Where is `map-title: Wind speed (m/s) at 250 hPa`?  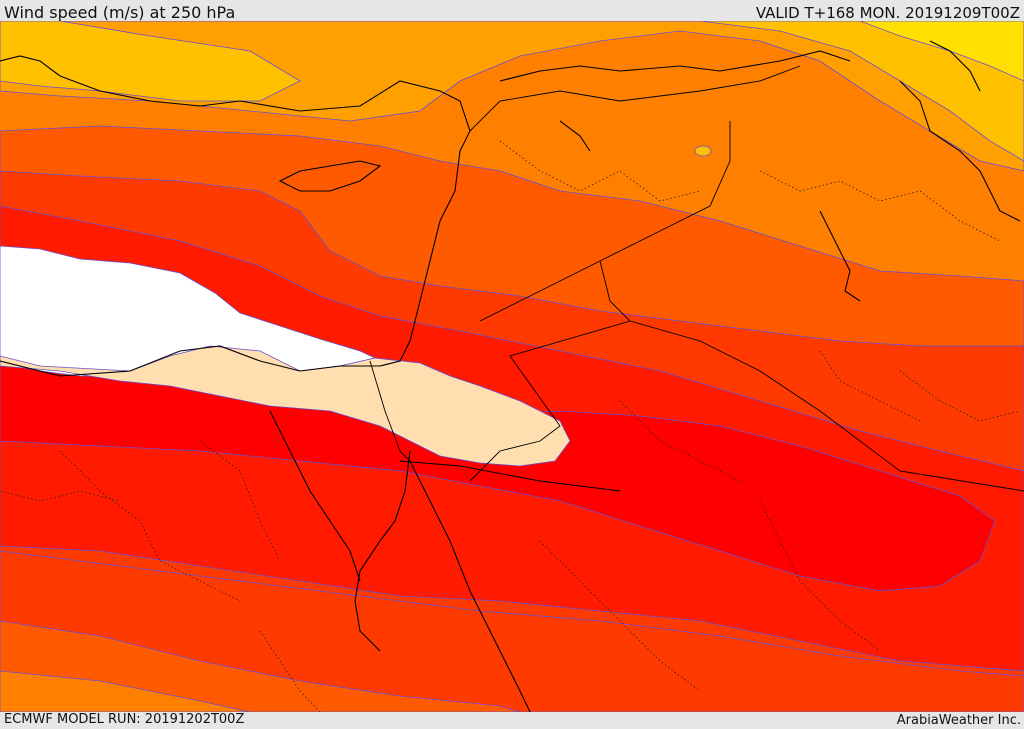
map-title: Wind speed (m/s) at 250 hPa is located at coordinates (120, 12).